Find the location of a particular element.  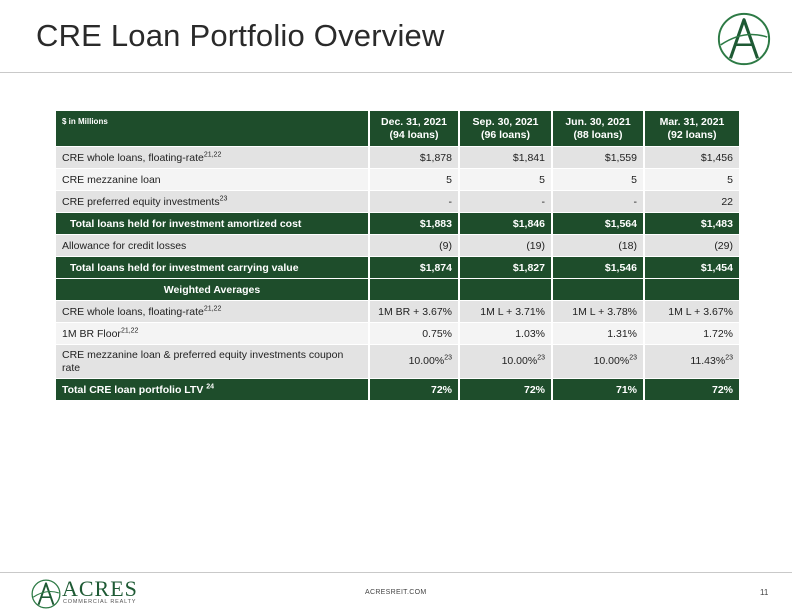

column-header: Sep. 30, 2021 (96 loans) is located at coordinates (506, 129).